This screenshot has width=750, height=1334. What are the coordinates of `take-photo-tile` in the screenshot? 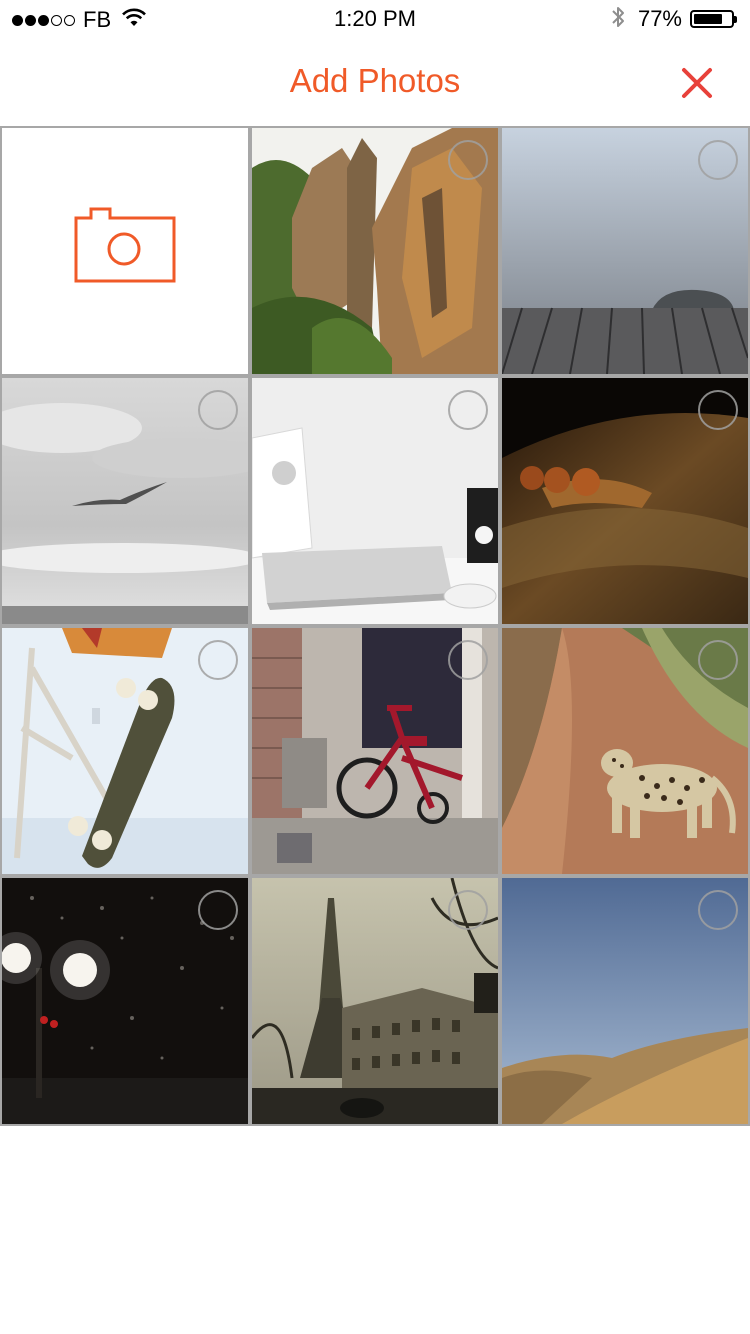 It's located at (125, 251).